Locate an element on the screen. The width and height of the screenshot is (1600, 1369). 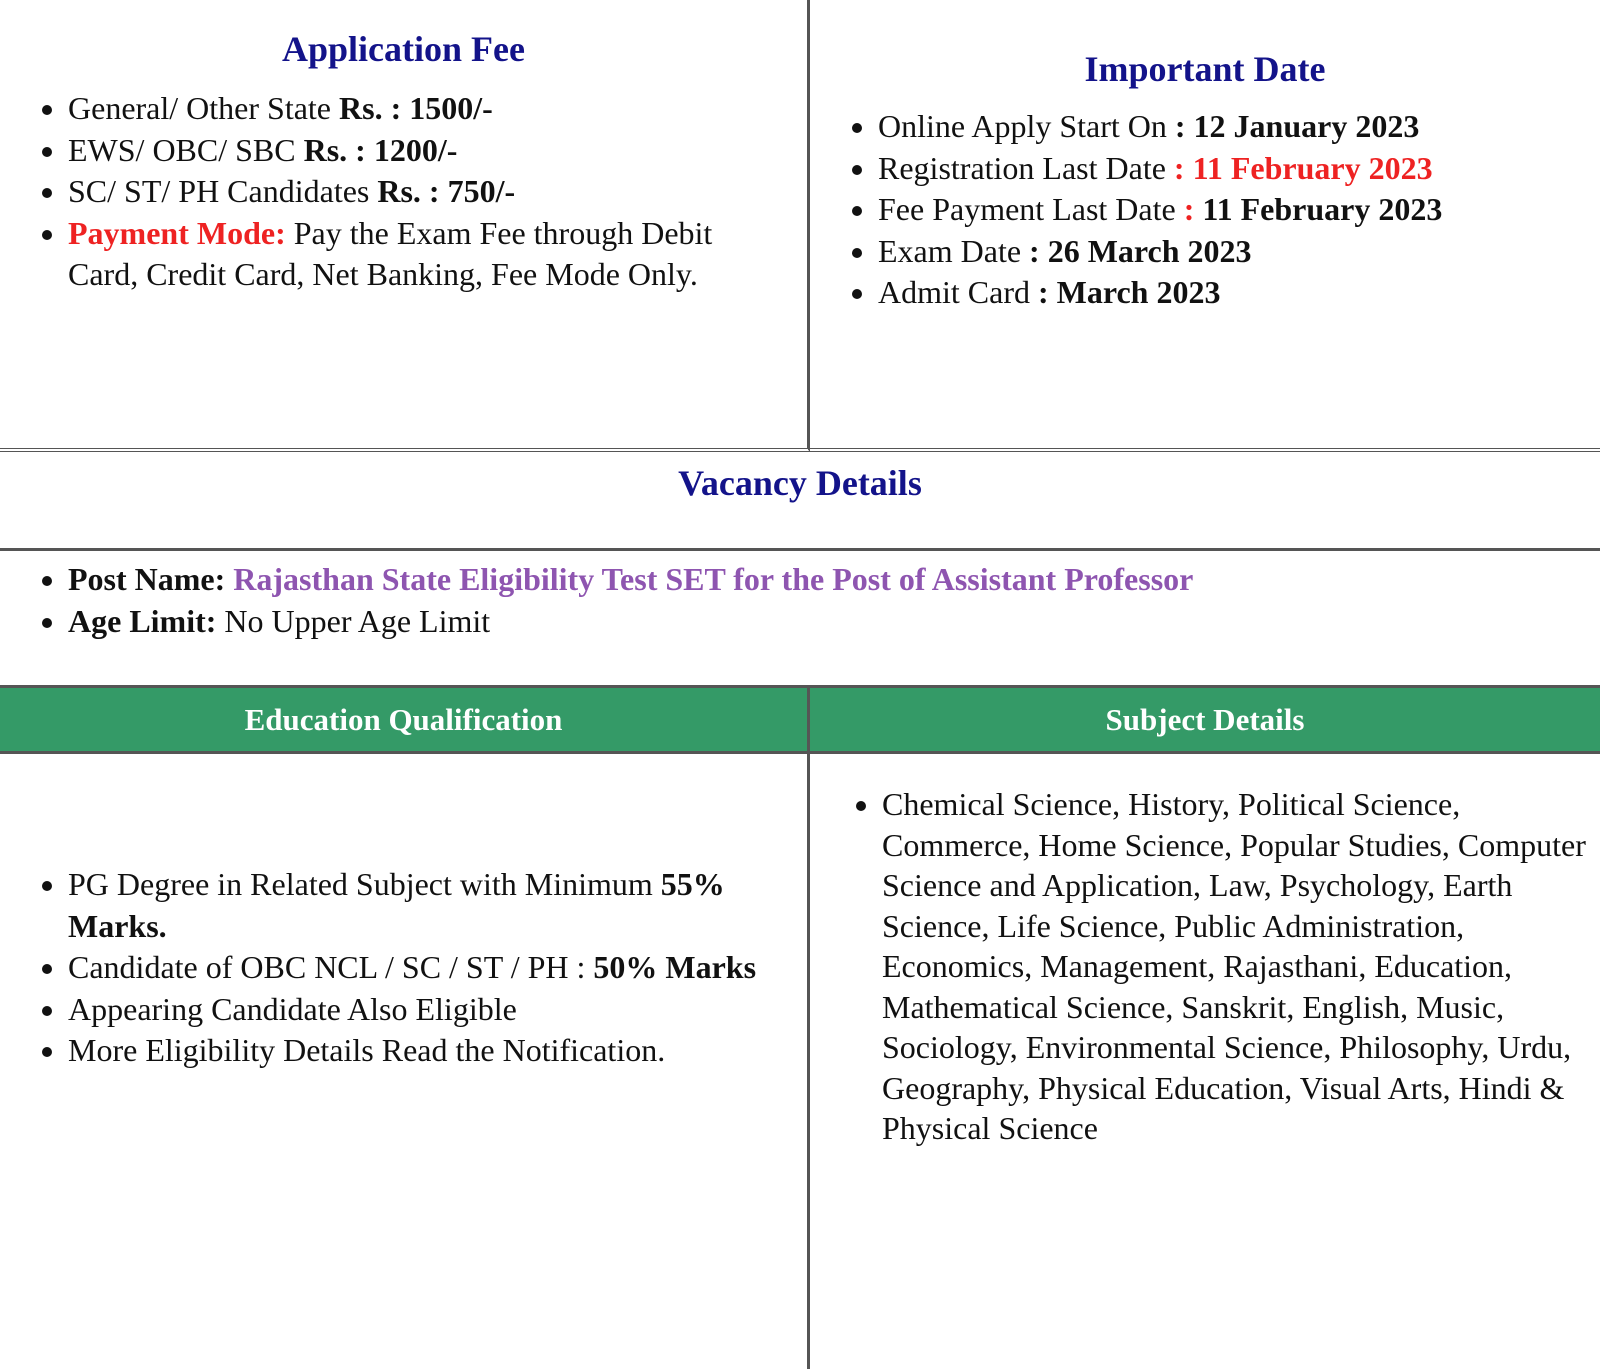
date-item: Exam Date : 26 March 2023 is located at coordinates (1239, 252).